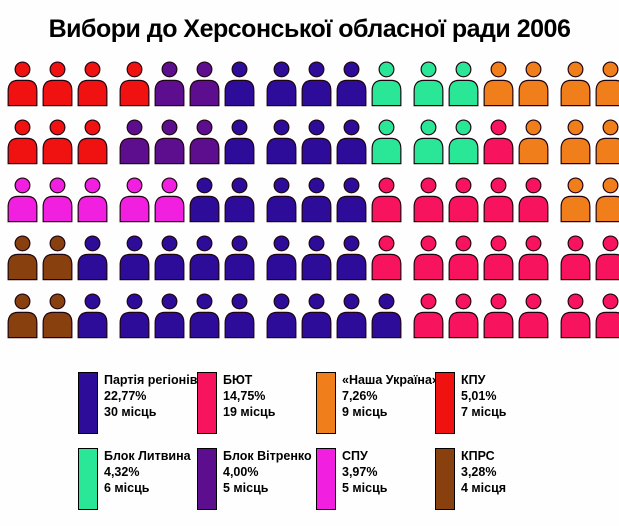 The width and height of the screenshot is (619, 526). What do you see at coordinates (483, 472) in the screenshot?
I see `legend-label: КПРС 3,28% 4 місця` at bounding box center [483, 472].